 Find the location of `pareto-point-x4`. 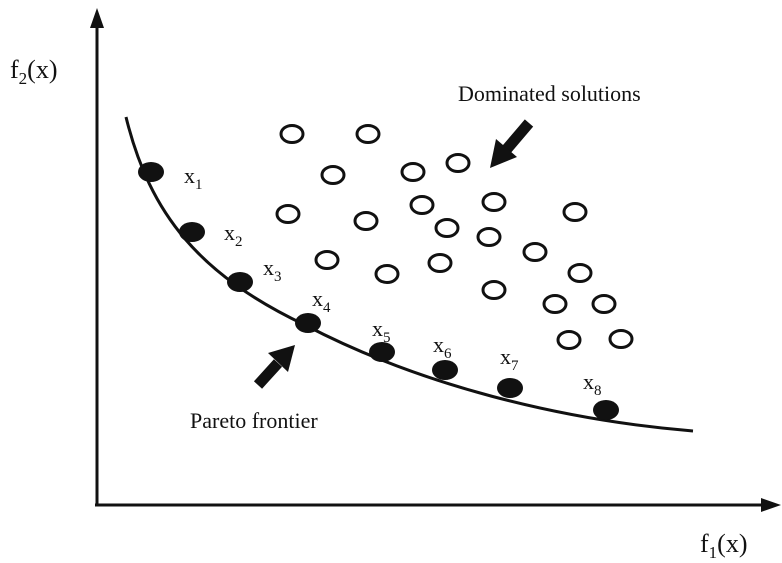

pareto-point-x4 is located at coordinates (308, 323).